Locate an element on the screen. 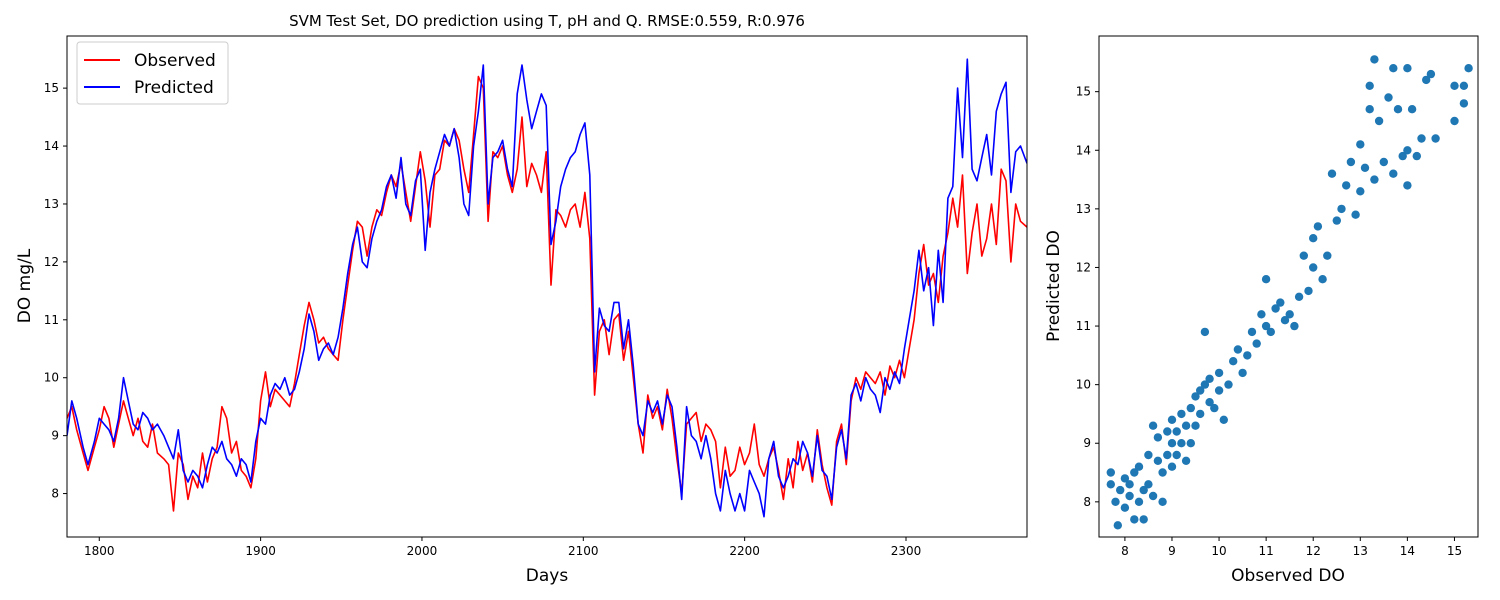 The image size is (1500, 600). scatter-chart-xtick-label: 15 is located at coordinates (1454, 551).